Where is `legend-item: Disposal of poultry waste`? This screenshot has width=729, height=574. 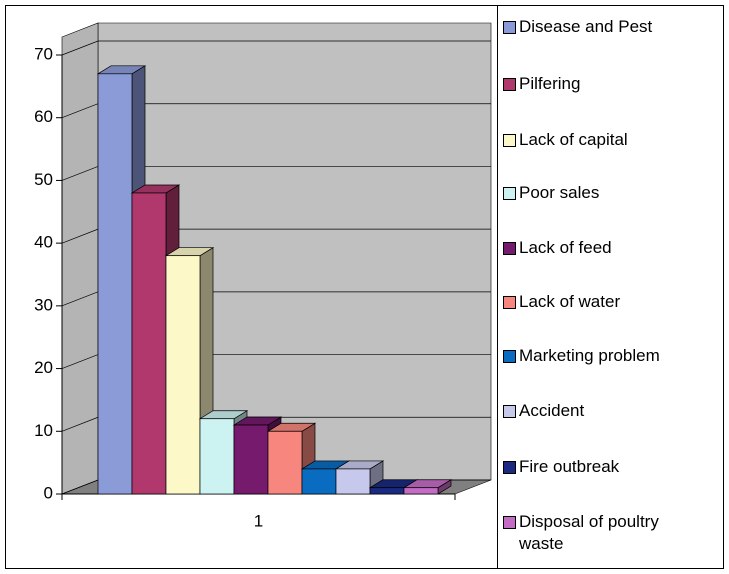 legend-item: Disposal of poultry waste is located at coordinates (603, 533).